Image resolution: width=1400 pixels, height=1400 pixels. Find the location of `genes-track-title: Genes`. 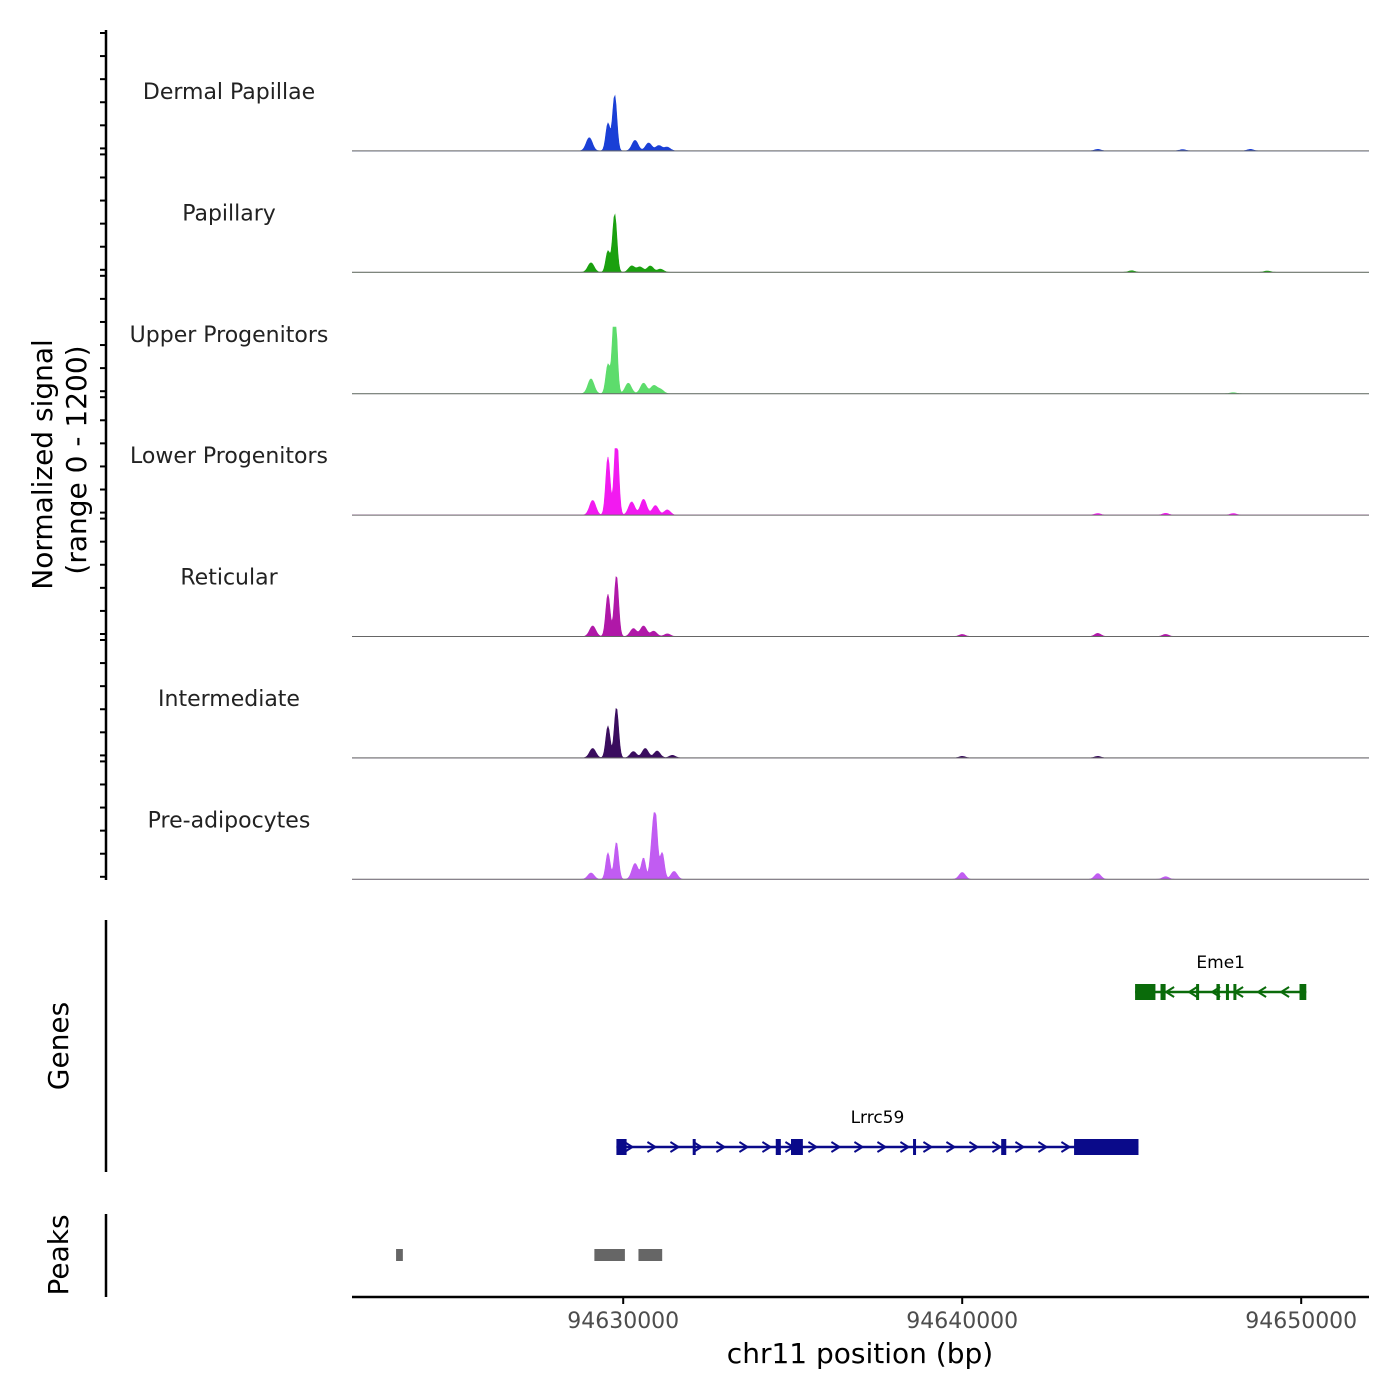

genes-track-title: Genes is located at coordinates (58, 1046).